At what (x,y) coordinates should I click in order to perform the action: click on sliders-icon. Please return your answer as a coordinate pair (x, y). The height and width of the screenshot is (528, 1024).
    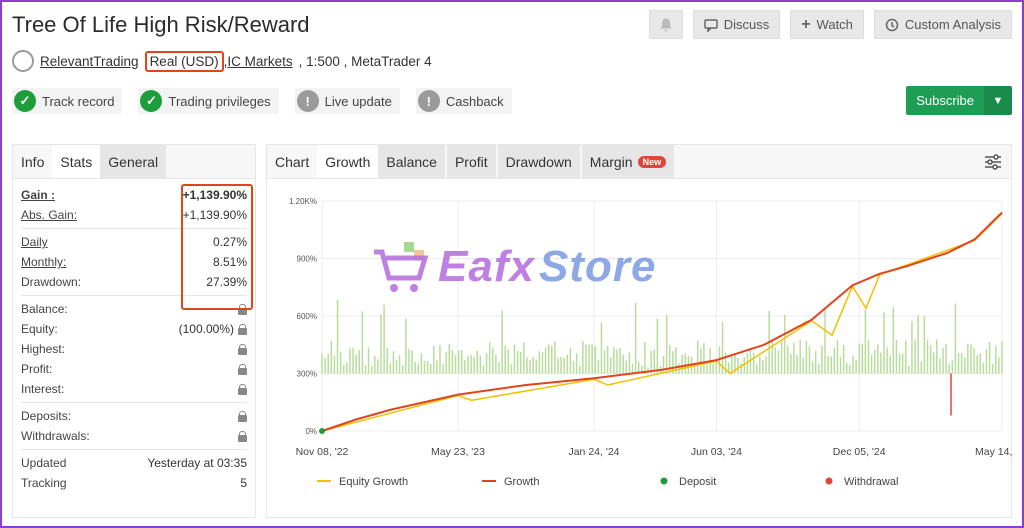
    Looking at the image, I should click on (993, 162).